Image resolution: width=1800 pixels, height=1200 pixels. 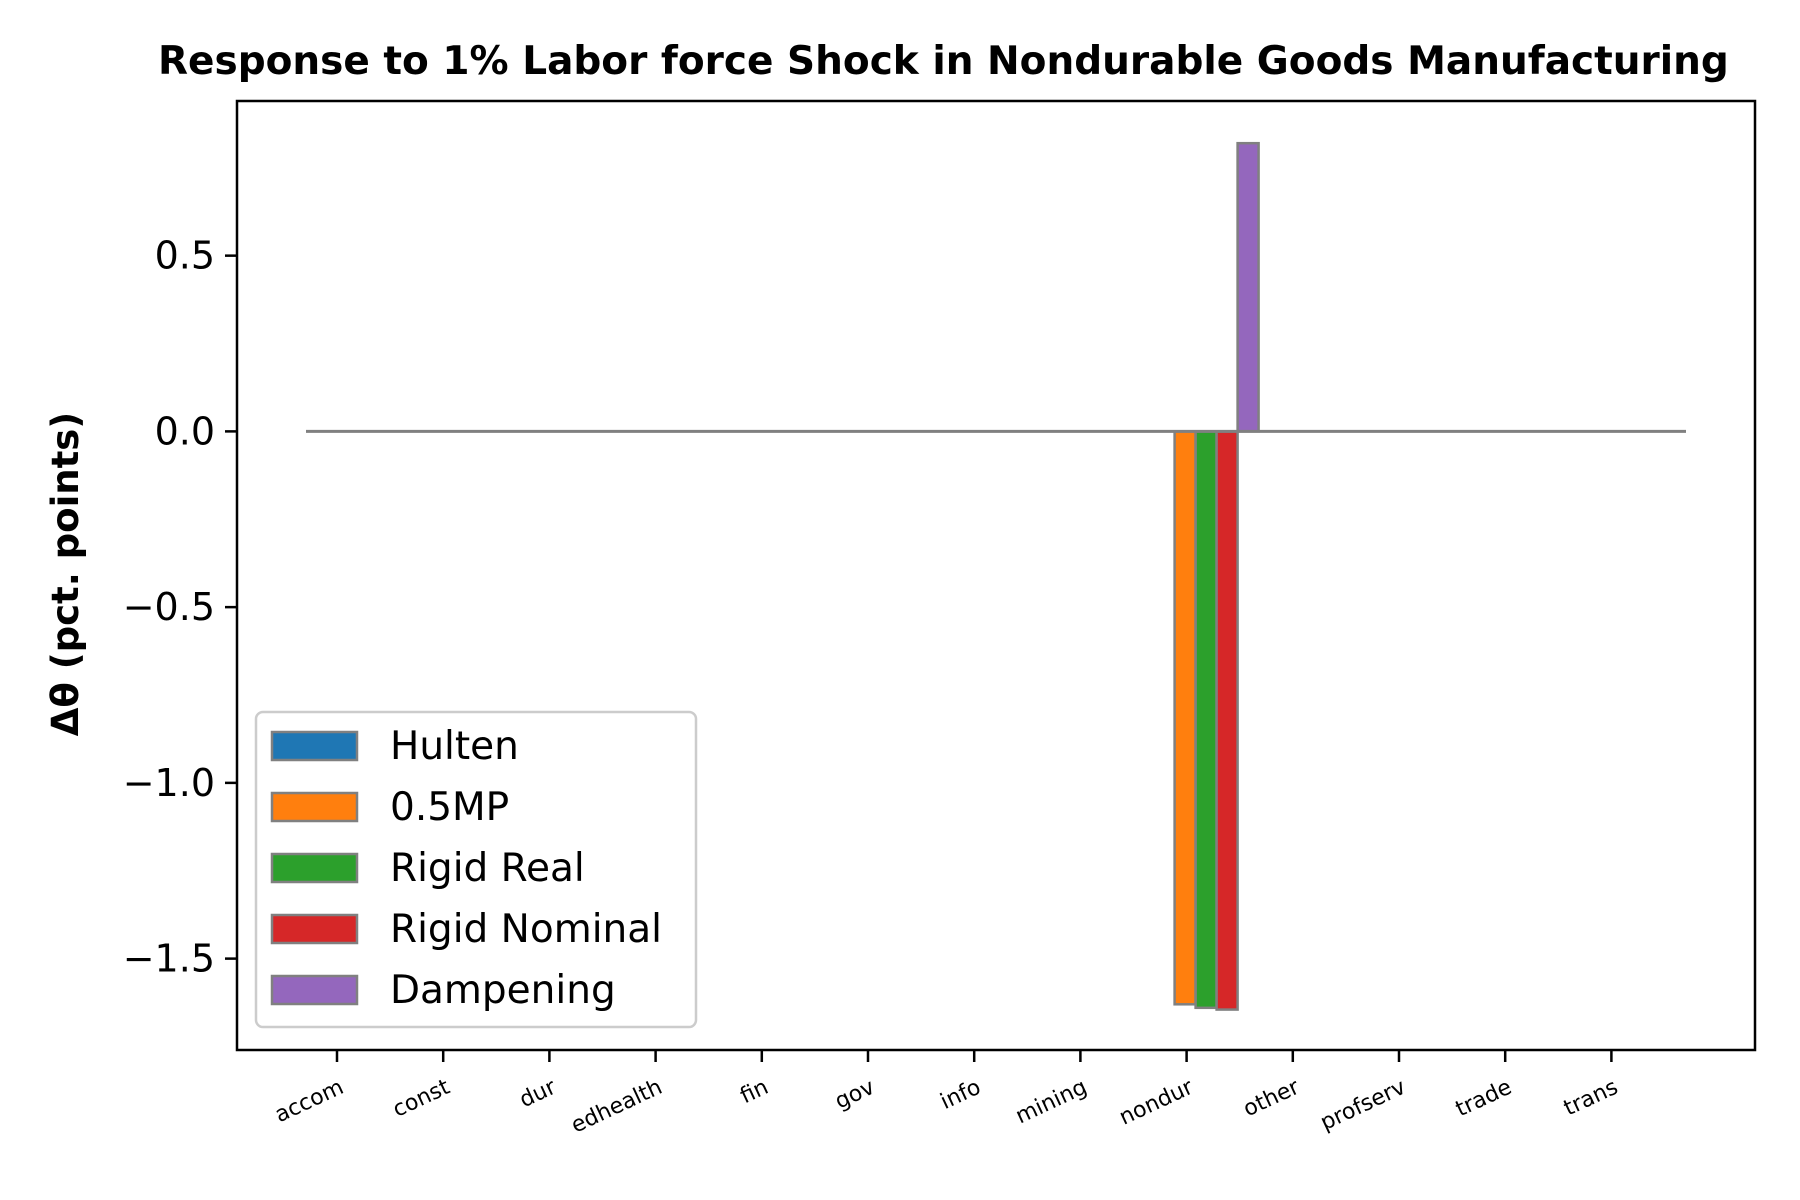 What do you see at coordinates (1157, 1102) in the screenshot?
I see `x-tick-label-nondur: nondur` at bounding box center [1157, 1102].